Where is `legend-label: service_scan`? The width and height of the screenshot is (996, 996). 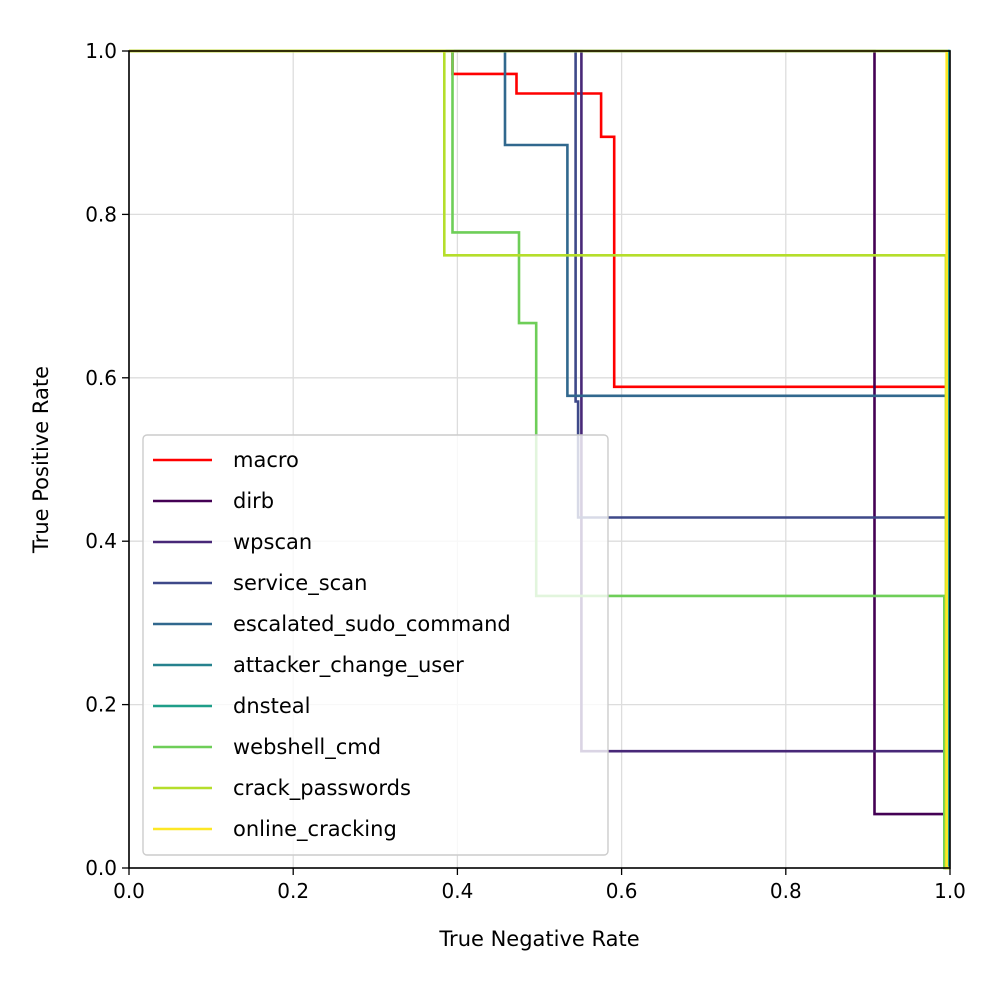 legend-label: service_scan is located at coordinates (300, 583).